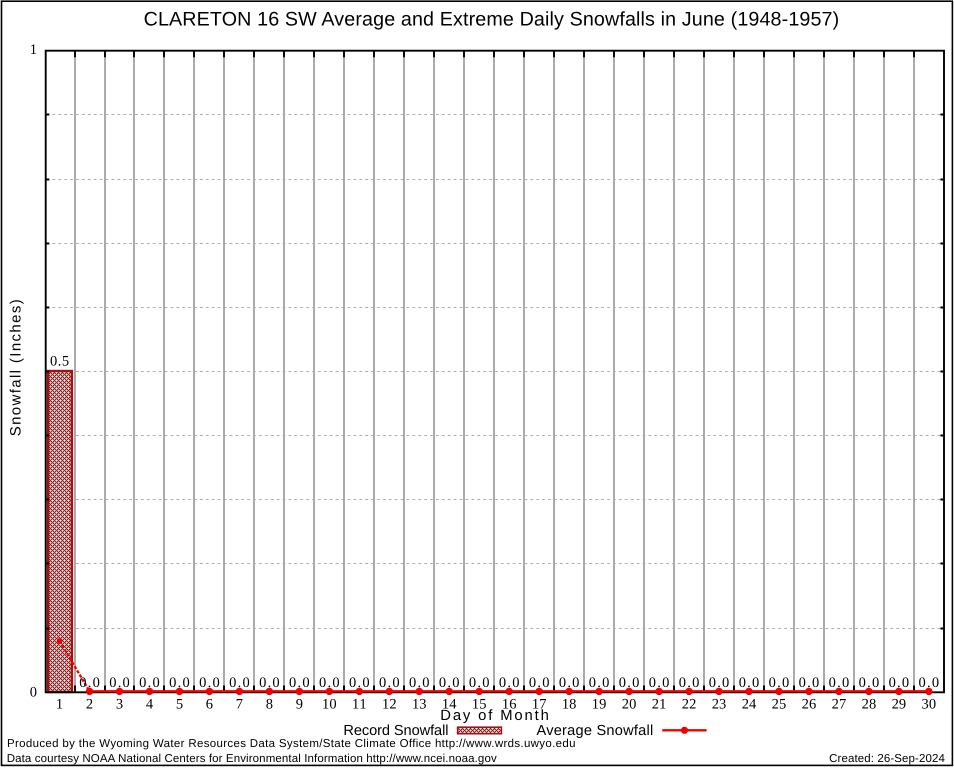 Image resolution: width=954 pixels, height=768 pixels. What do you see at coordinates (329, 705) in the screenshot?
I see `svg-text: 10` at bounding box center [329, 705].